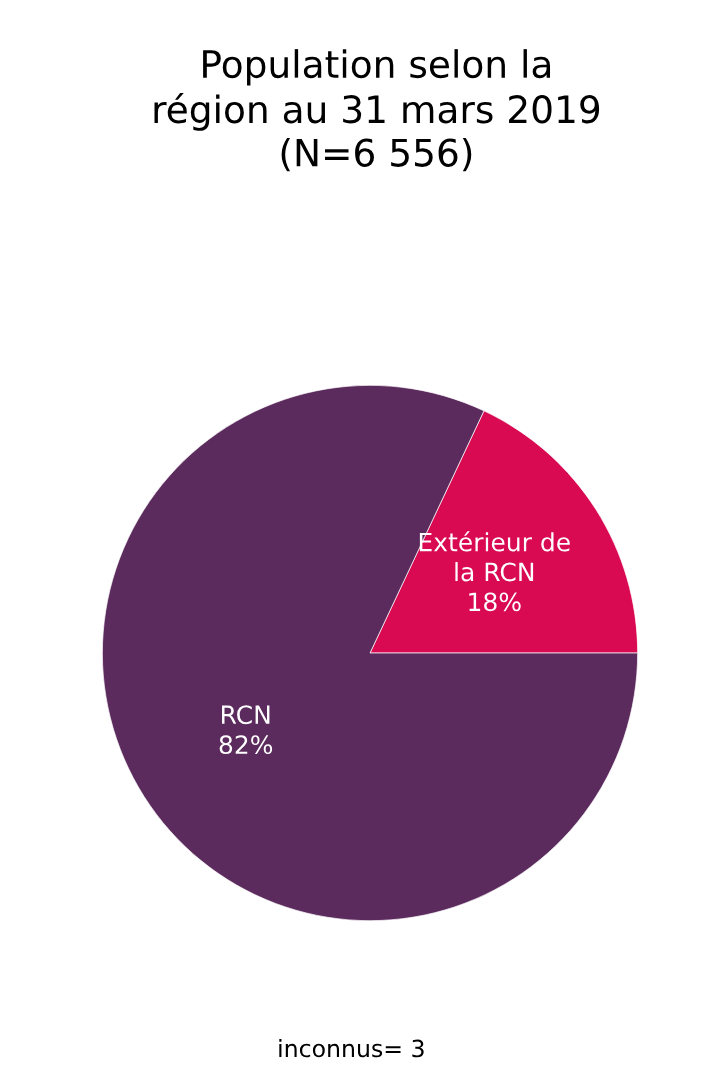  Describe the element at coordinates (246, 745) in the screenshot. I see `data-label: 82%` at that location.